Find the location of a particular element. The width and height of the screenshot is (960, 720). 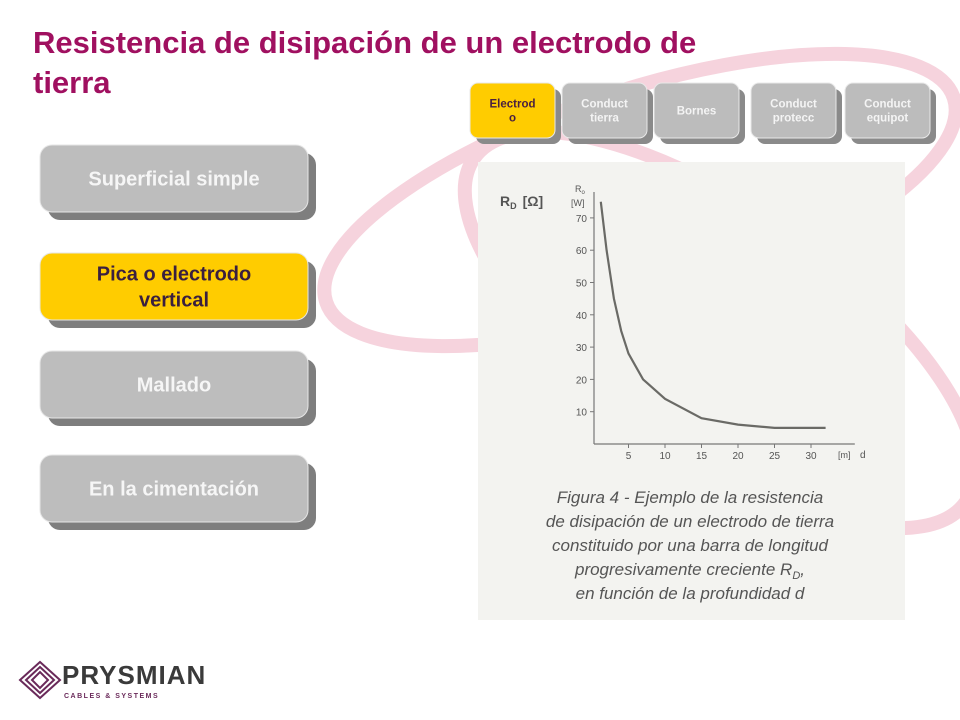

tab-label: Bornes is located at coordinates (697, 112).